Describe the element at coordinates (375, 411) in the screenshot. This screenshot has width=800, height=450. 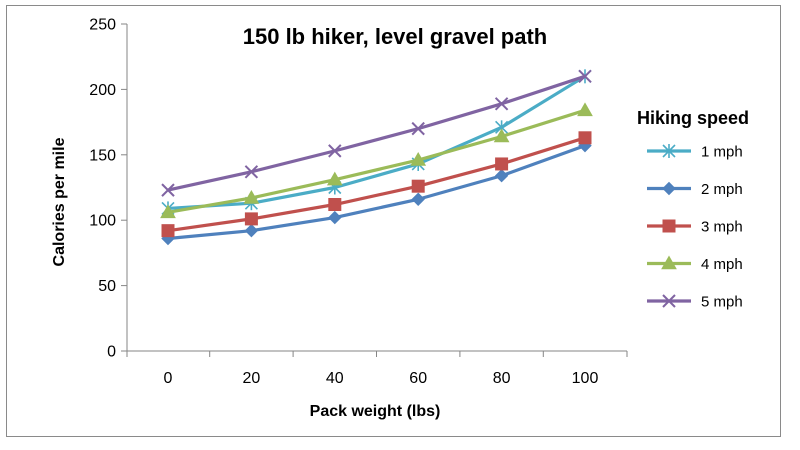
I see `x-axis-label: Pack weight (lbs)` at that location.